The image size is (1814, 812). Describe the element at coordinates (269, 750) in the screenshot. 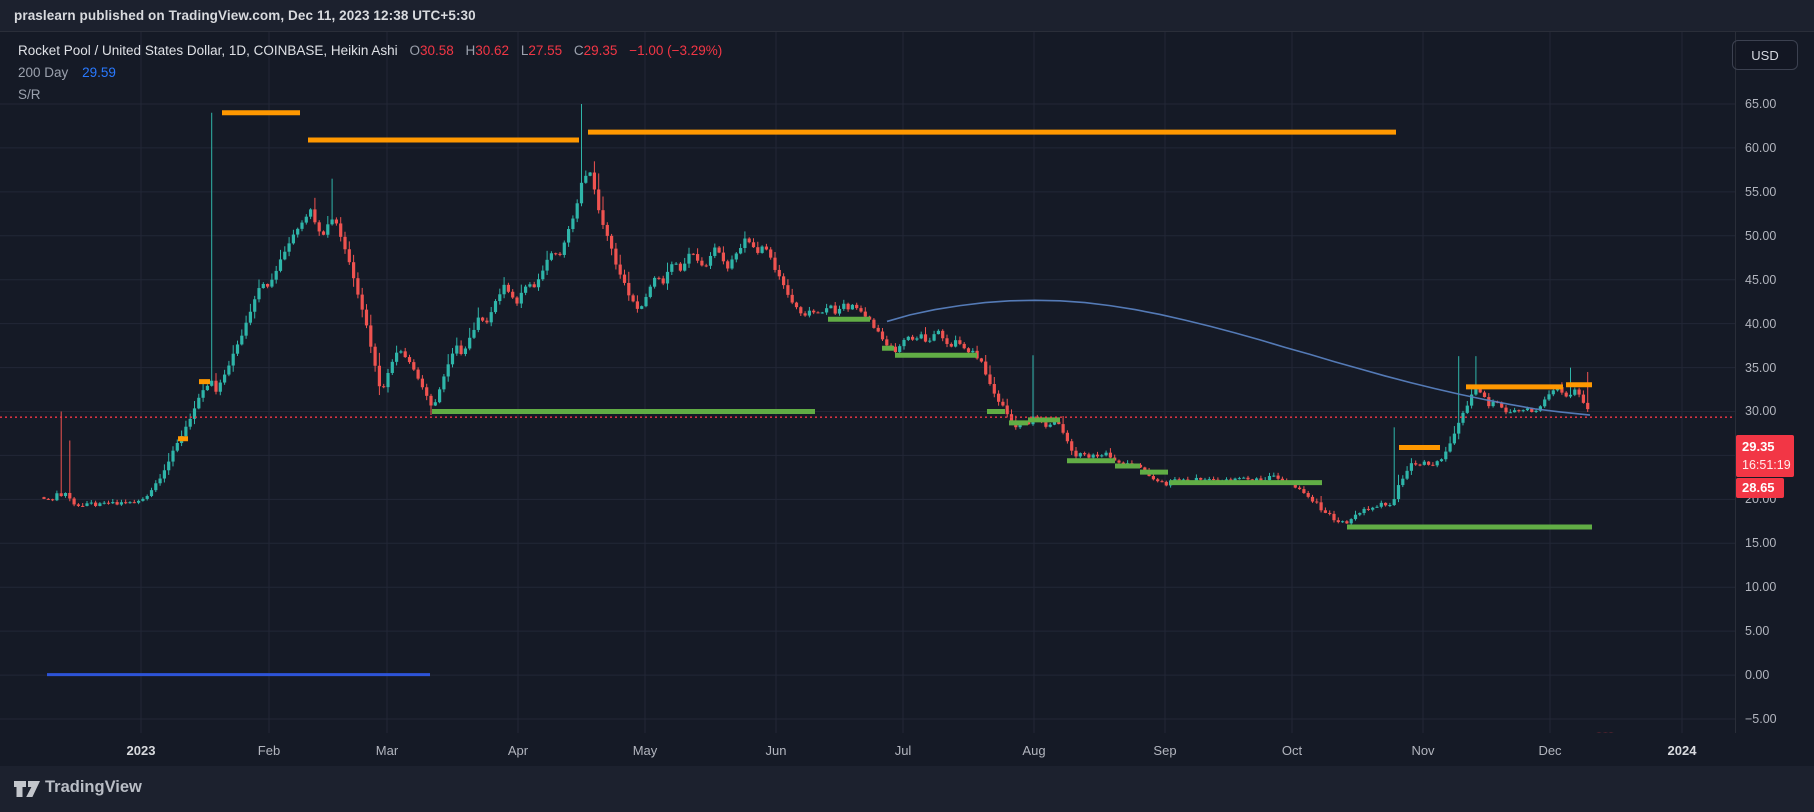

I see `time-tick-label: Feb` at that location.